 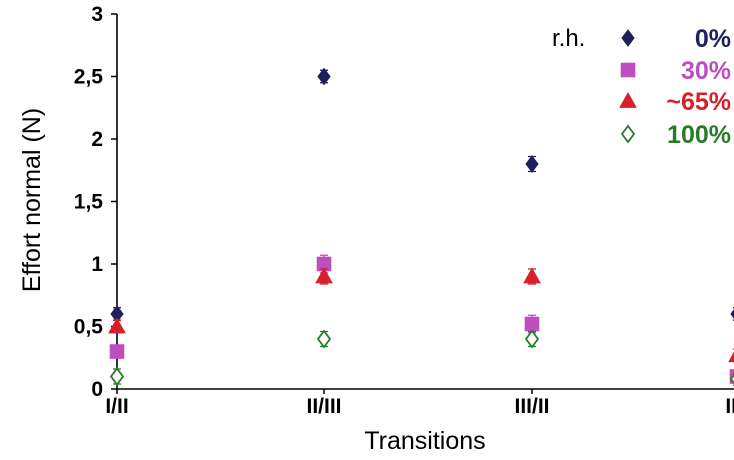 I want to click on legend-label: 30%, so click(x=706, y=71).